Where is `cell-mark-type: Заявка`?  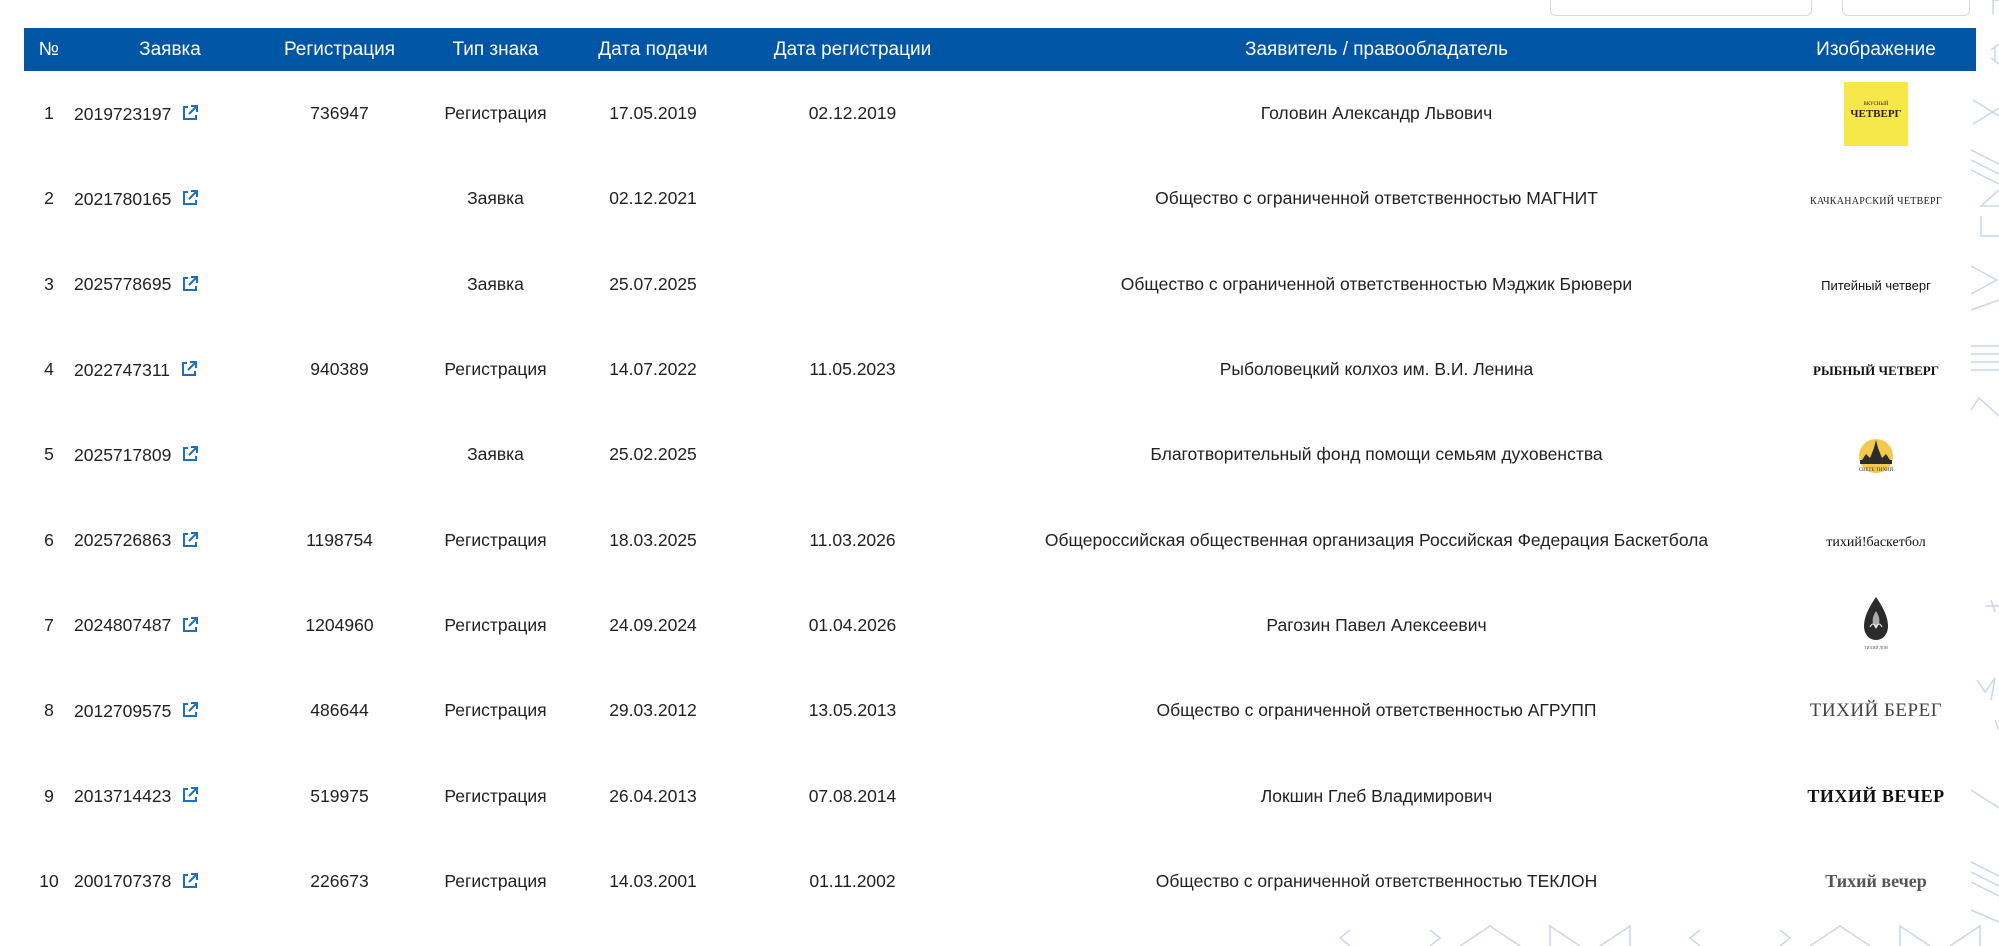 cell-mark-type: Заявка is located at coordinates (495, 198).